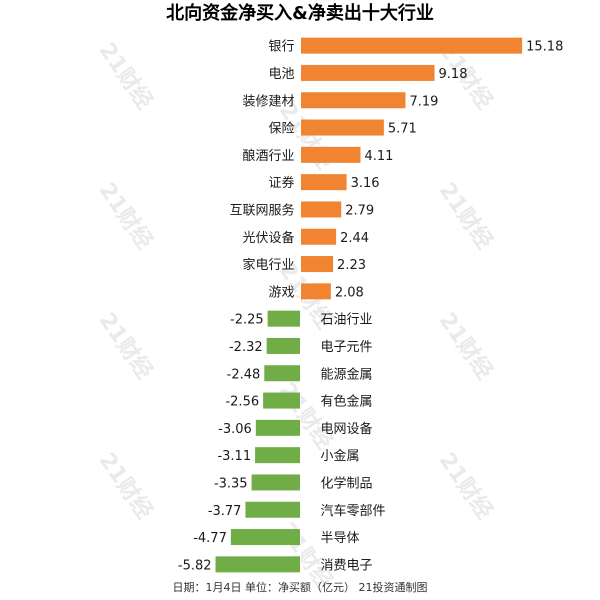 Image resolution: width=600 pixels, height=600 pixels. I want to click on chart-footer: 日期：1月4日 单位：净买额（亿元） 21投资通制图, so click(300, 587).